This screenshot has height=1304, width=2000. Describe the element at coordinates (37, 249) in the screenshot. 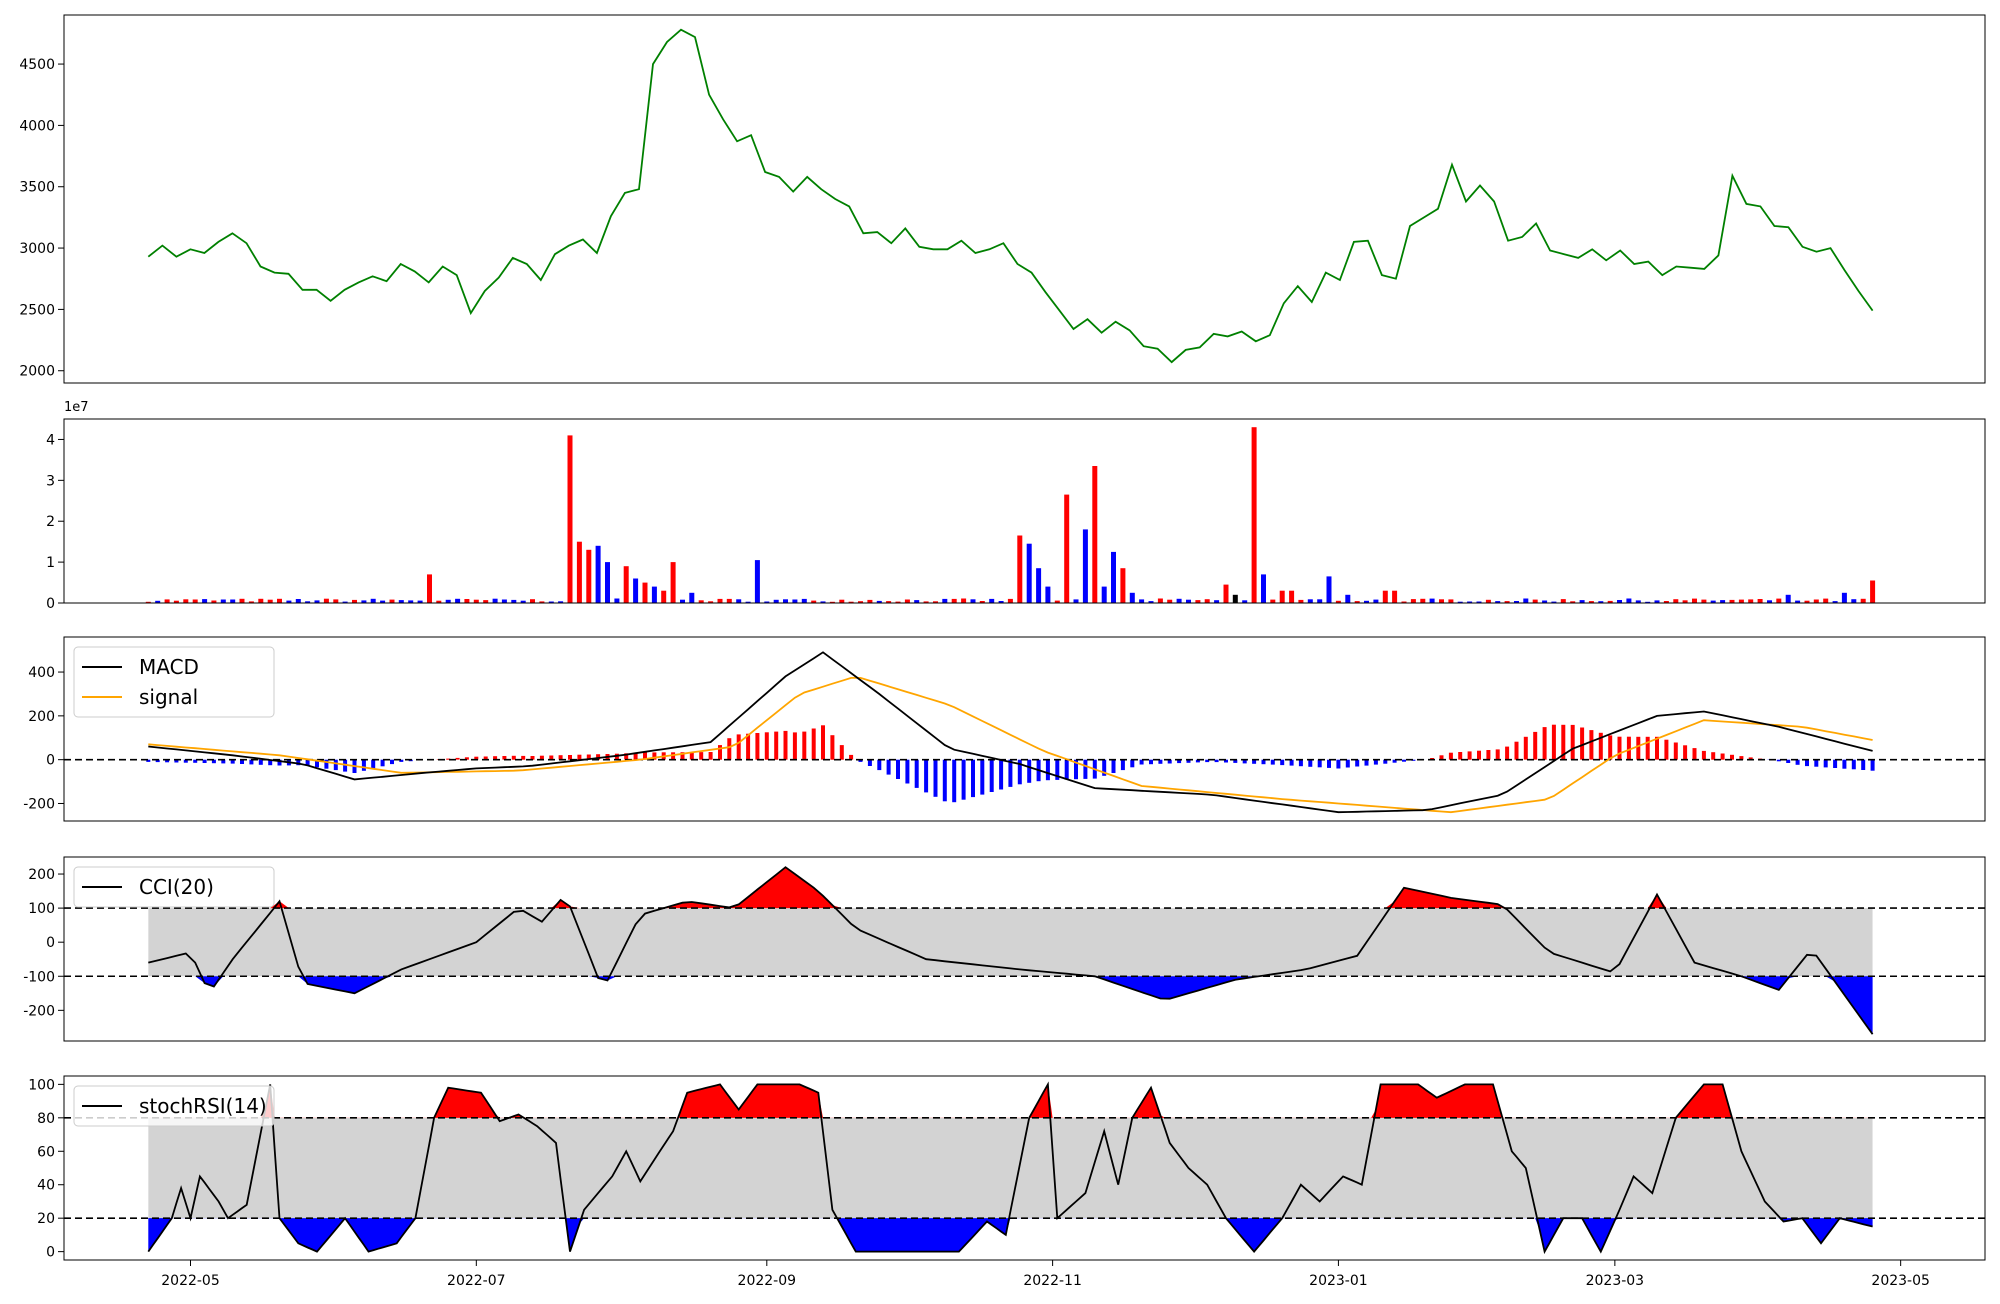

I see `price-ytick-label: 3000` at that location.